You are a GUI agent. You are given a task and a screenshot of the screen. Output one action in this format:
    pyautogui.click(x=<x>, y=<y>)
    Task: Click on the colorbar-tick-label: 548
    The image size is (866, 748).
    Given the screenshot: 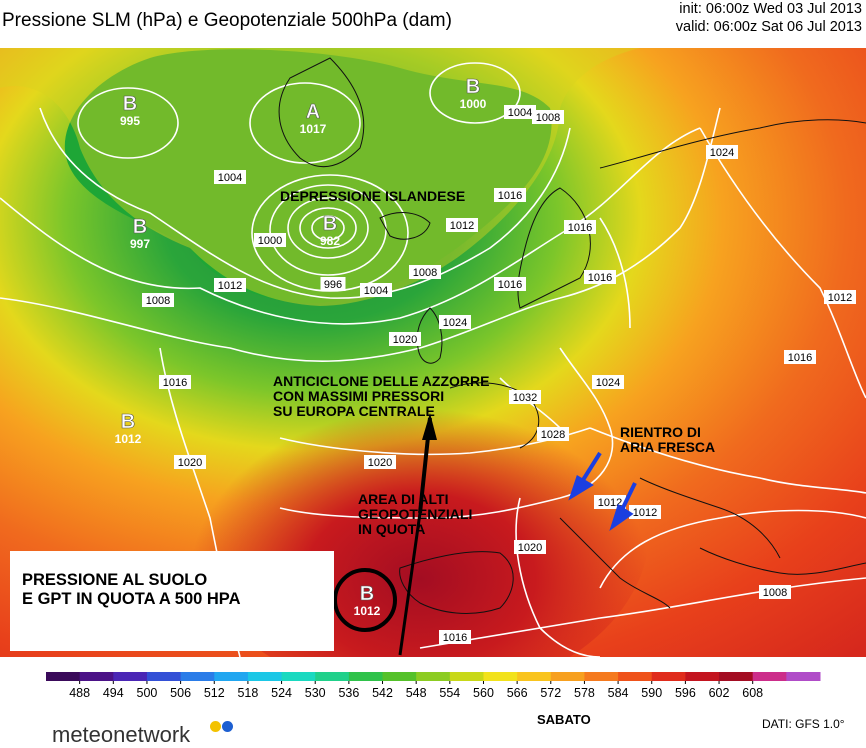 What is the action you would take?
    pyautogui.click(x=416, y=693)
    